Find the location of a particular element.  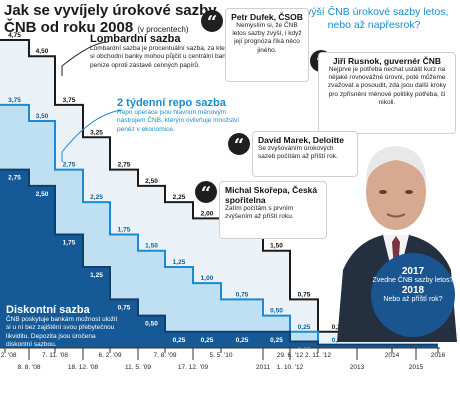

quote-rusnok-name: Jiří Rusnok, guvernér ČNB is located at coordinates (387, 61).